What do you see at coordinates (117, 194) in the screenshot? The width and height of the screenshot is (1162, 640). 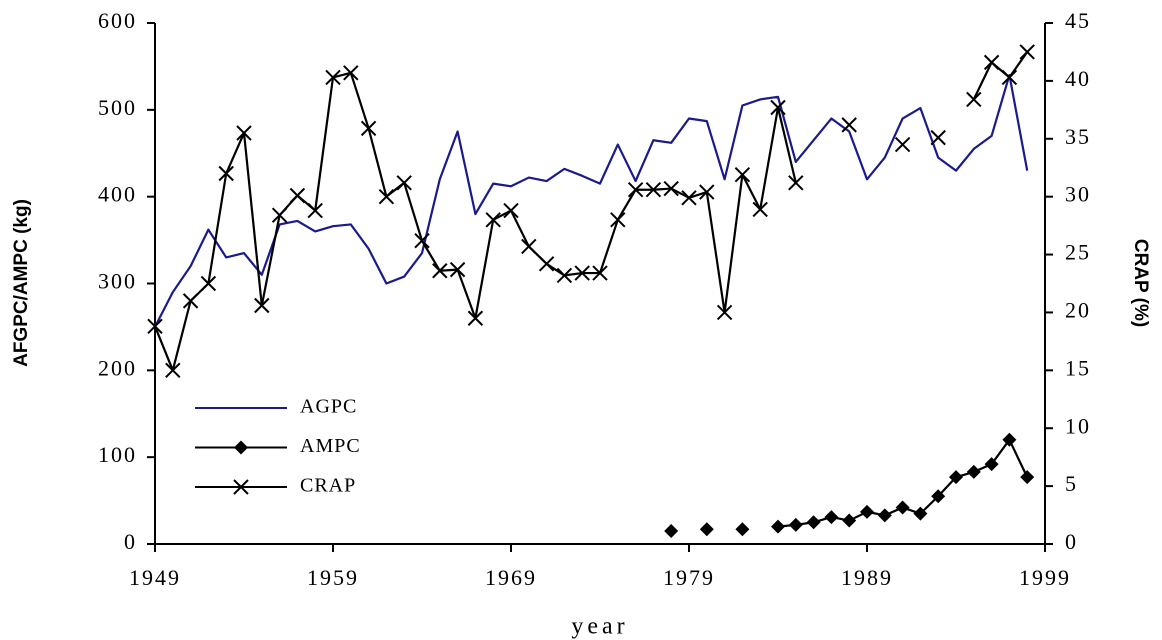 I see `y-tick-label: 400` at bounding box center [117, 194].